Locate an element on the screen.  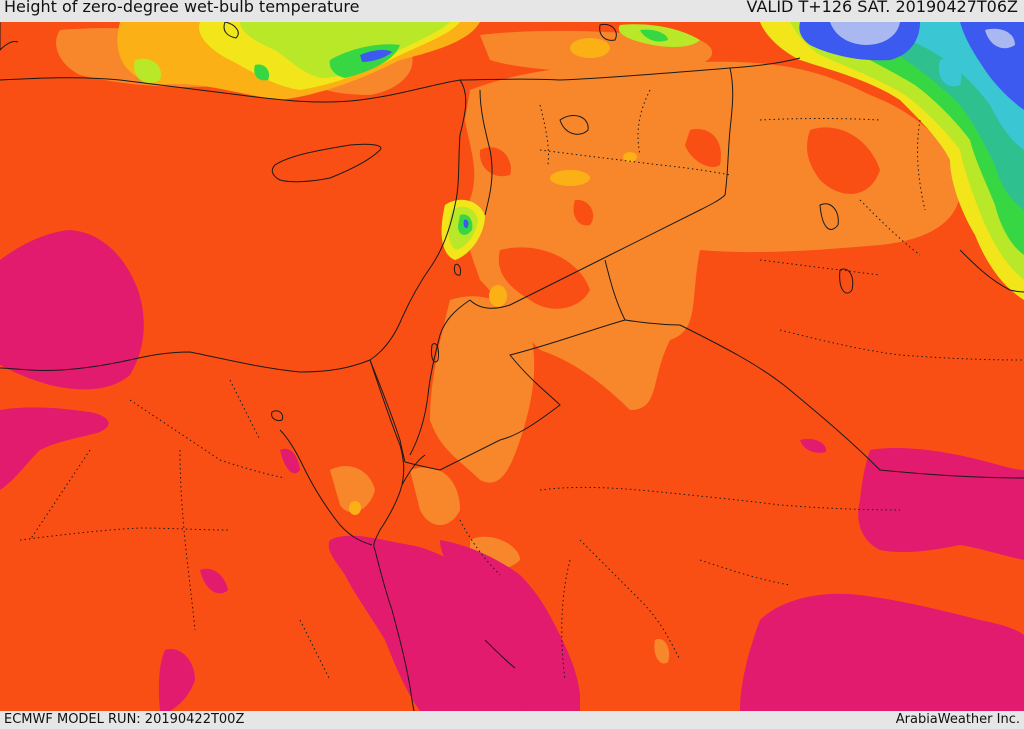
dark-orange-patches is located at coordinates (679, 218).